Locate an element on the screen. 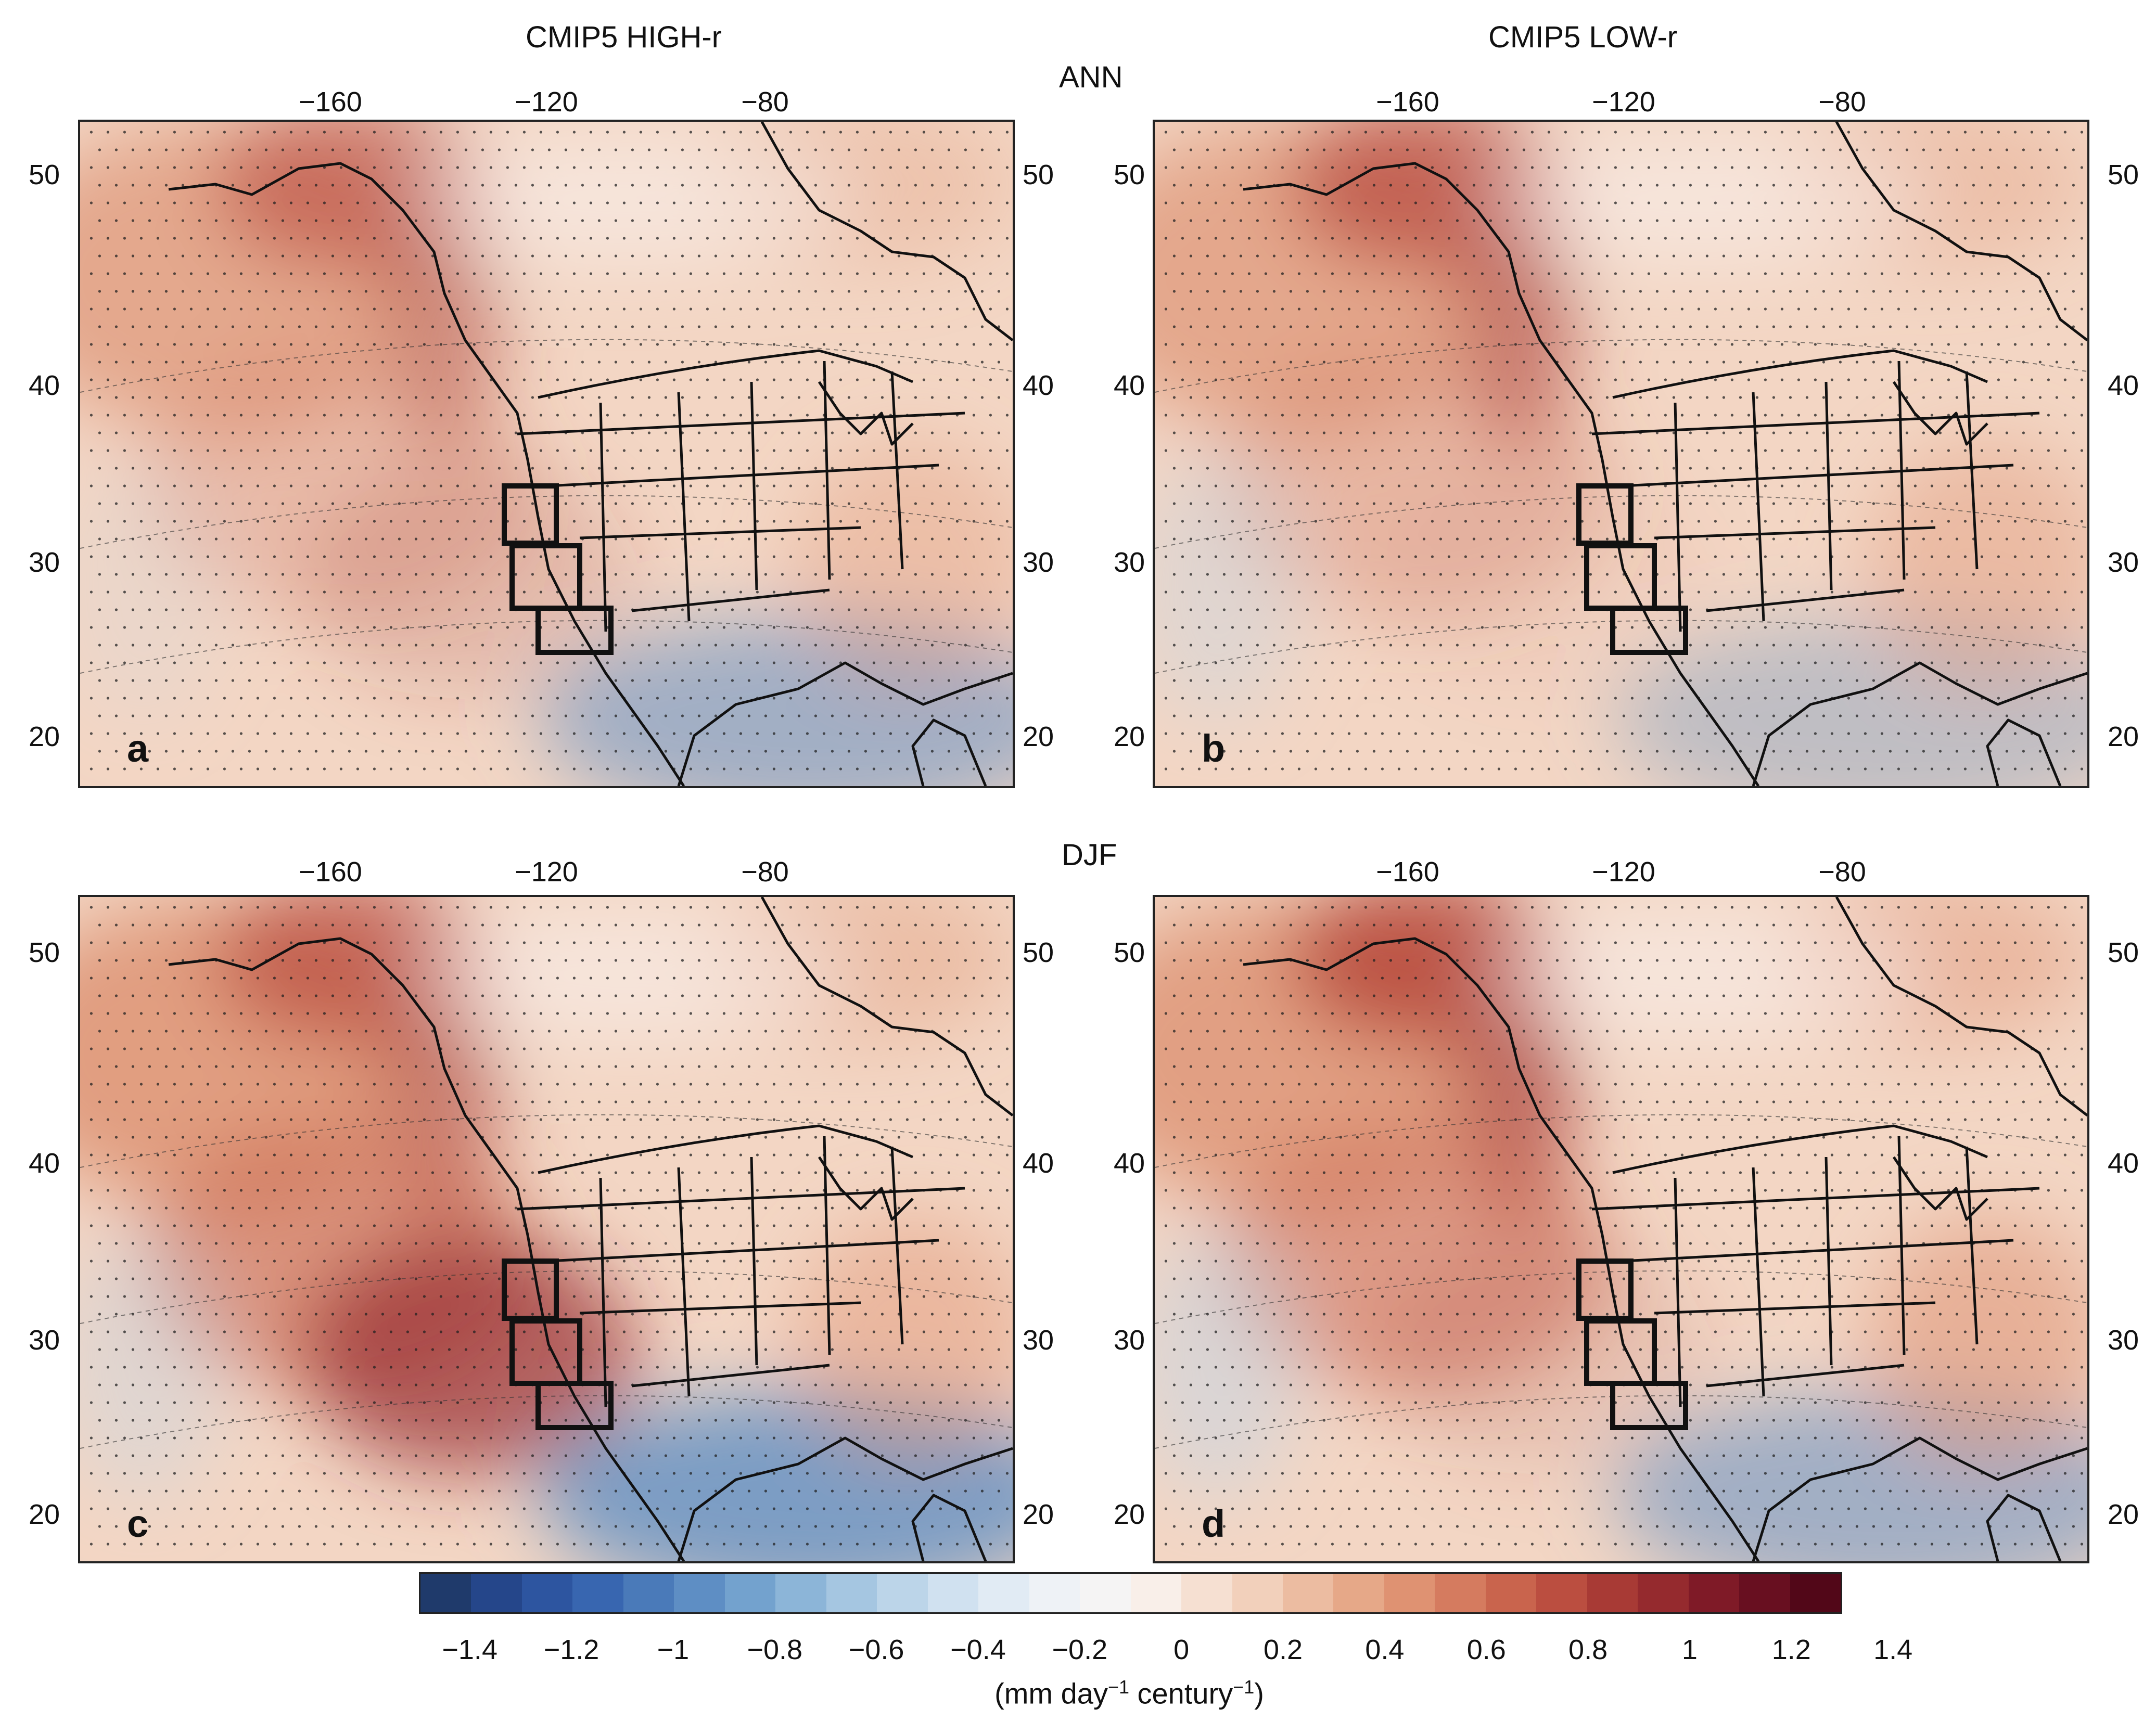 This screenshot has width=2156, height=1721. season-label-ann: ANN is located at coordinates (1091, 77).